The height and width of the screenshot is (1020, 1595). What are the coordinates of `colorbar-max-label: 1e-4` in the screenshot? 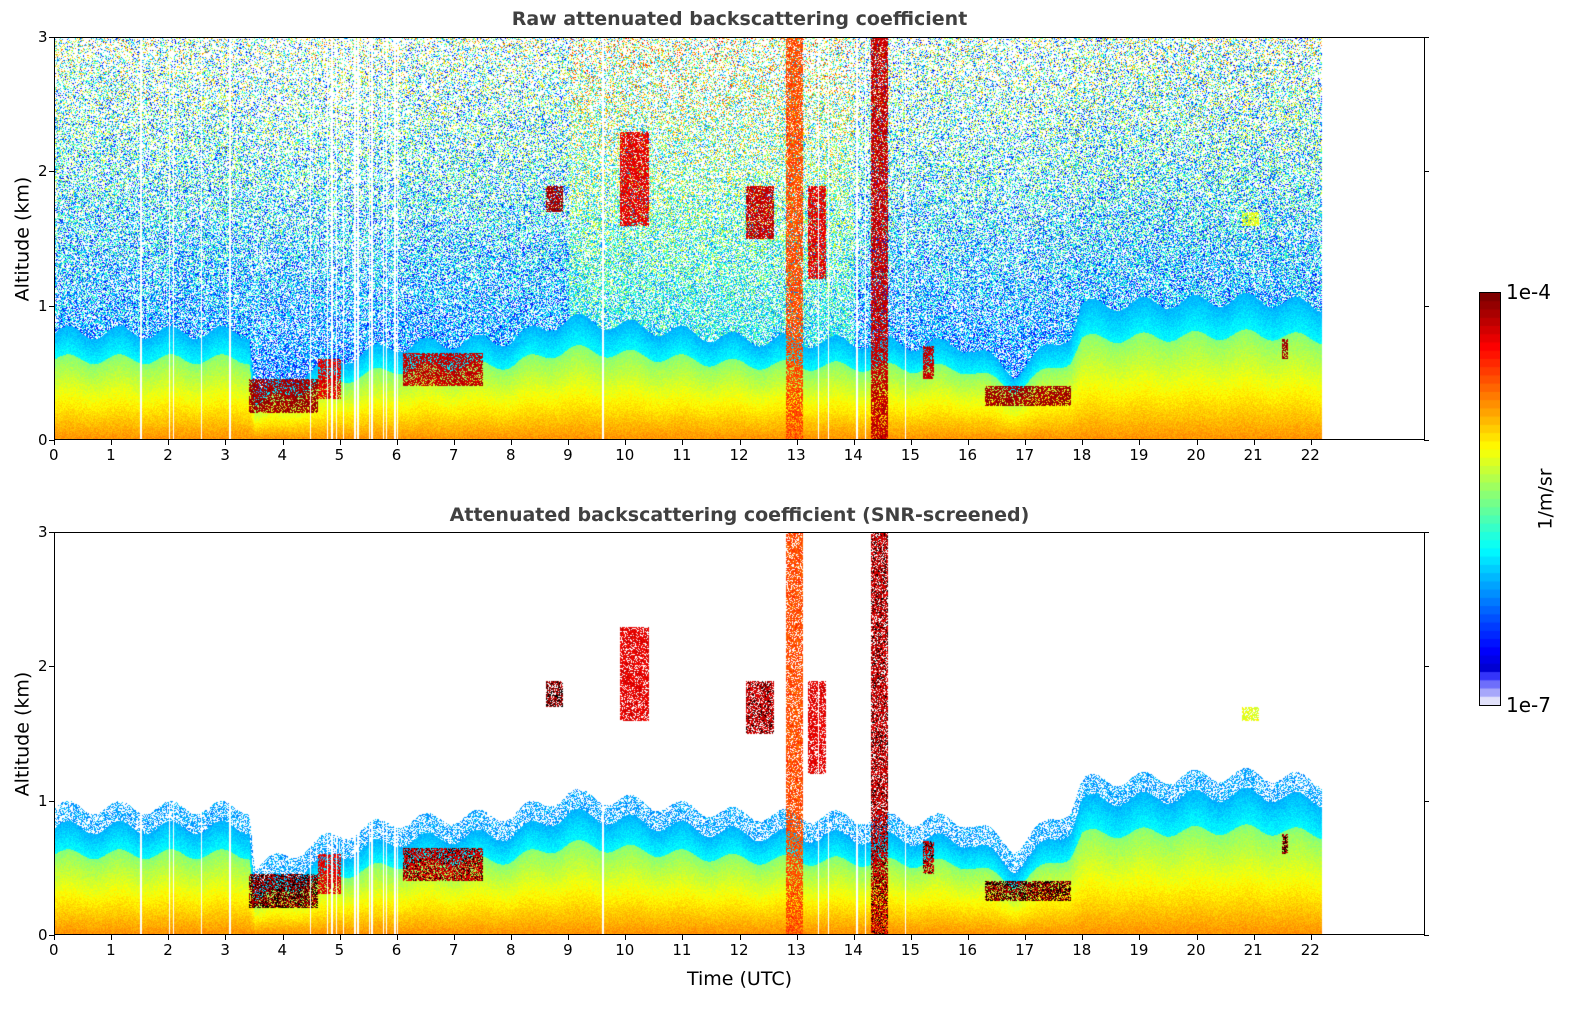 It's located at (1528, 292).